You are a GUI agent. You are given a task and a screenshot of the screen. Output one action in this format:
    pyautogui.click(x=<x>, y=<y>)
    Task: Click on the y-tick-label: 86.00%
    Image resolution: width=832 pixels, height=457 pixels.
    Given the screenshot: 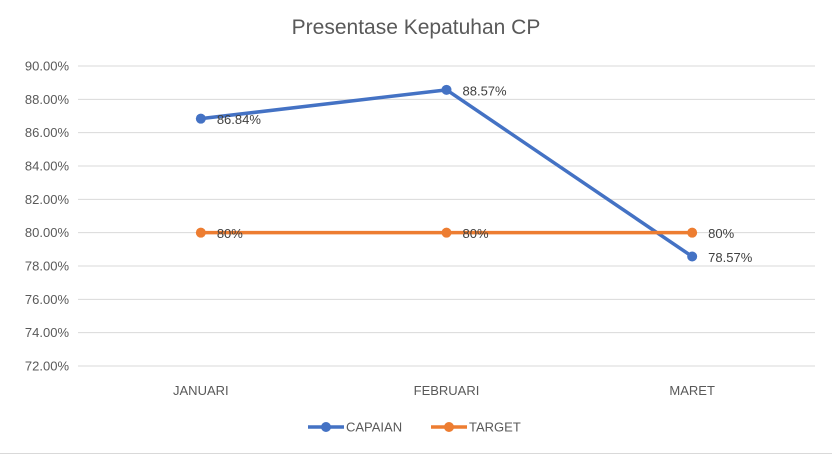 What is the action you would take?
    pyautogui.click(x=47, y=132)
    